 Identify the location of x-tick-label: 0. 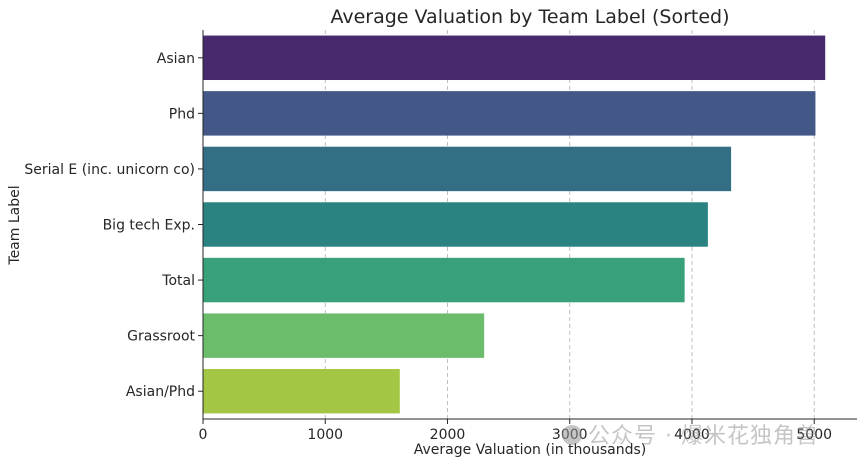
(203, 435).